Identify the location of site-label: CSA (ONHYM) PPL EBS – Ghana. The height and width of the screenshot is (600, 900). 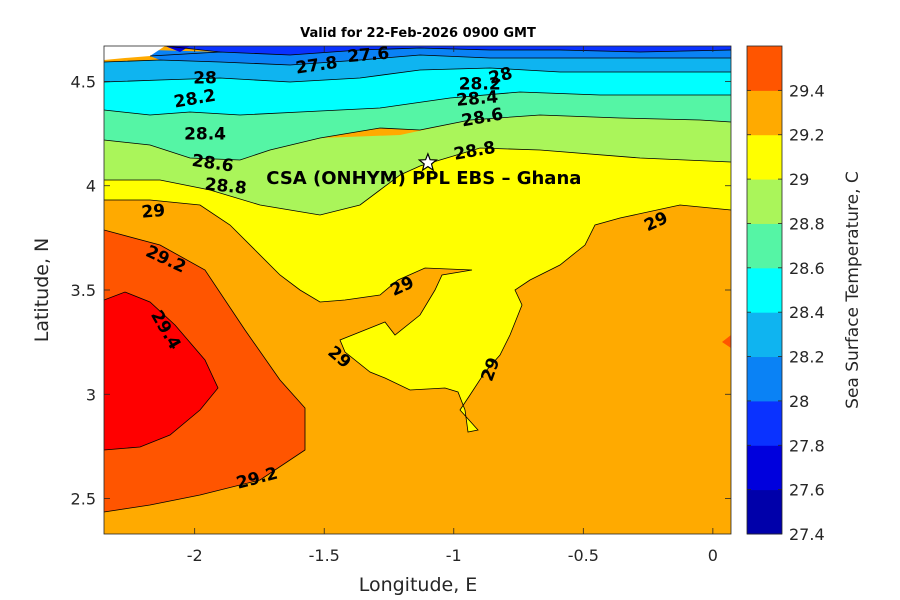
(423, 178).